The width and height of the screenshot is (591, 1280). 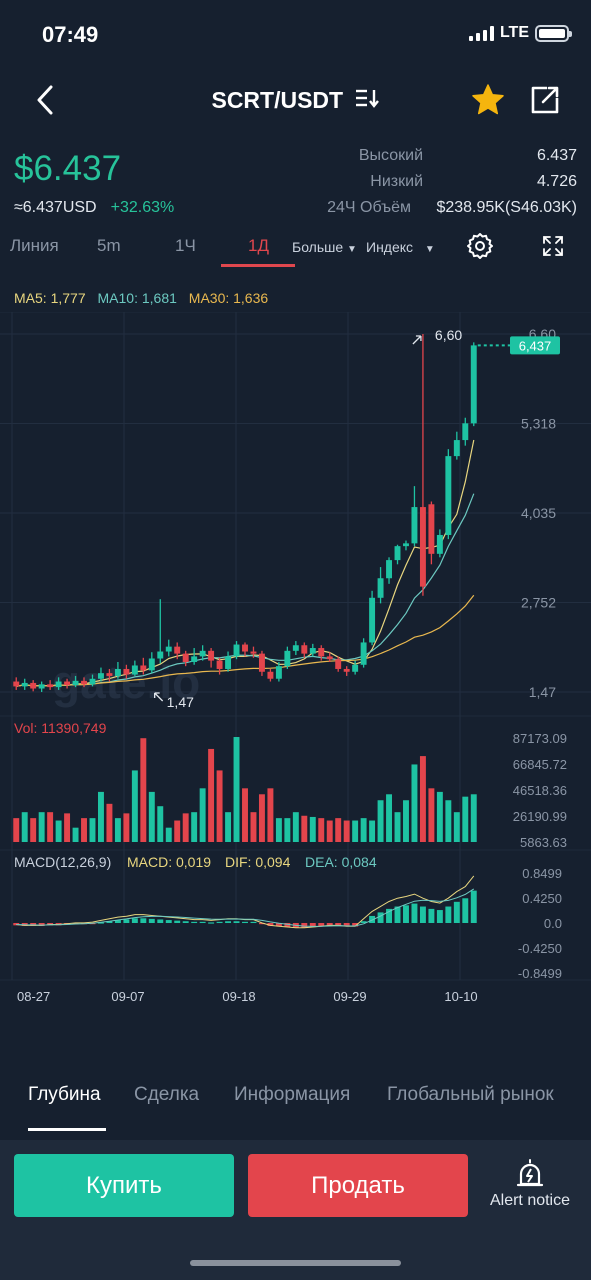 What do you see at coordinates (530, 1188) in the screenshot?
I see `alert-notice-button: Alert notice` at bounding box center [530, 1188].